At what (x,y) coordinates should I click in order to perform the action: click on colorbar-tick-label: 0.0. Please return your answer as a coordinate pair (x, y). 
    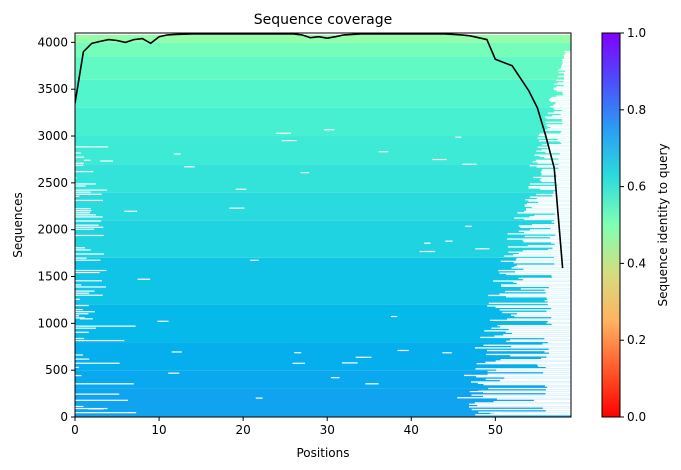
    Looking at the image, I should click on (636, 417).